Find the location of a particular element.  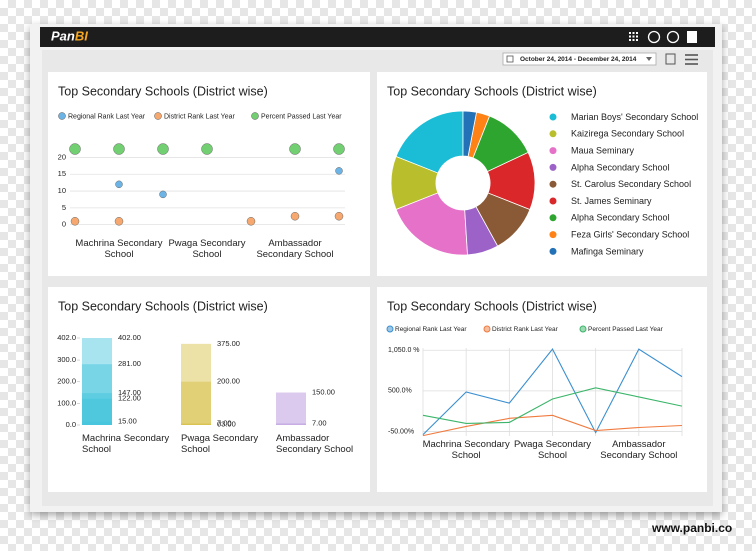

y-tick-label: 200.0 is located at coordinates (66, 381).